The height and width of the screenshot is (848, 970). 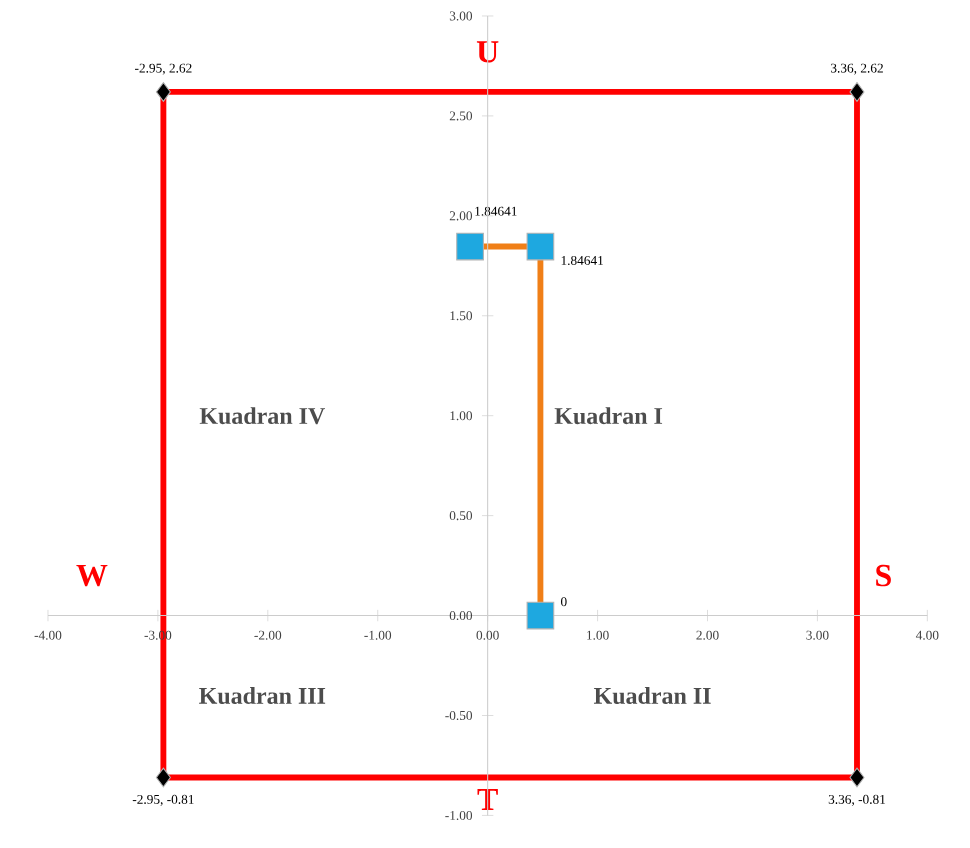 I want to click on annotation: S, so click(x=883, y=576).